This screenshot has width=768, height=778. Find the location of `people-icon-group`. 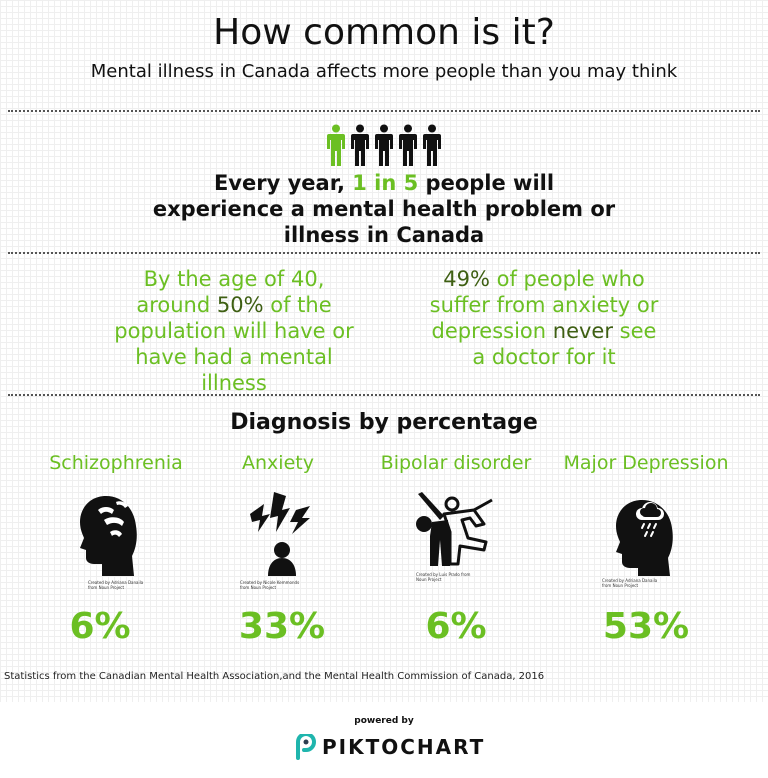

people-icon-group is located at coordinates (384, 145).